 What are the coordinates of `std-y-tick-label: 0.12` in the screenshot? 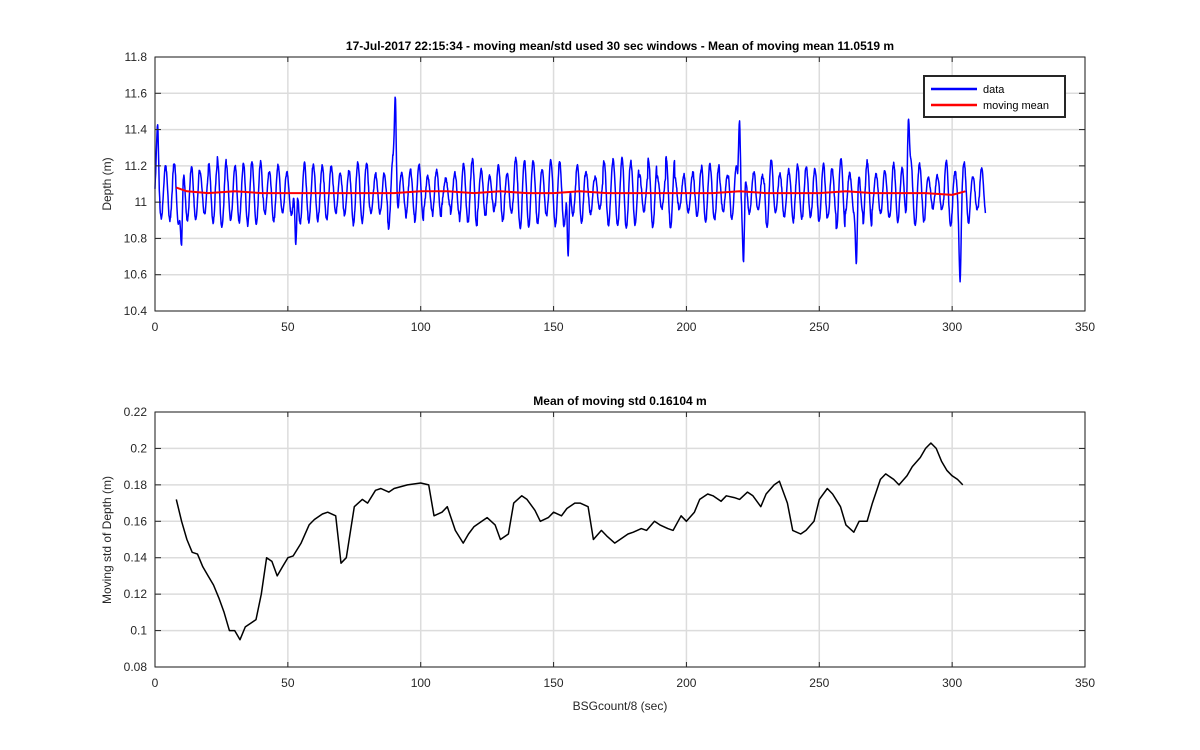 It's located at (136, 594).